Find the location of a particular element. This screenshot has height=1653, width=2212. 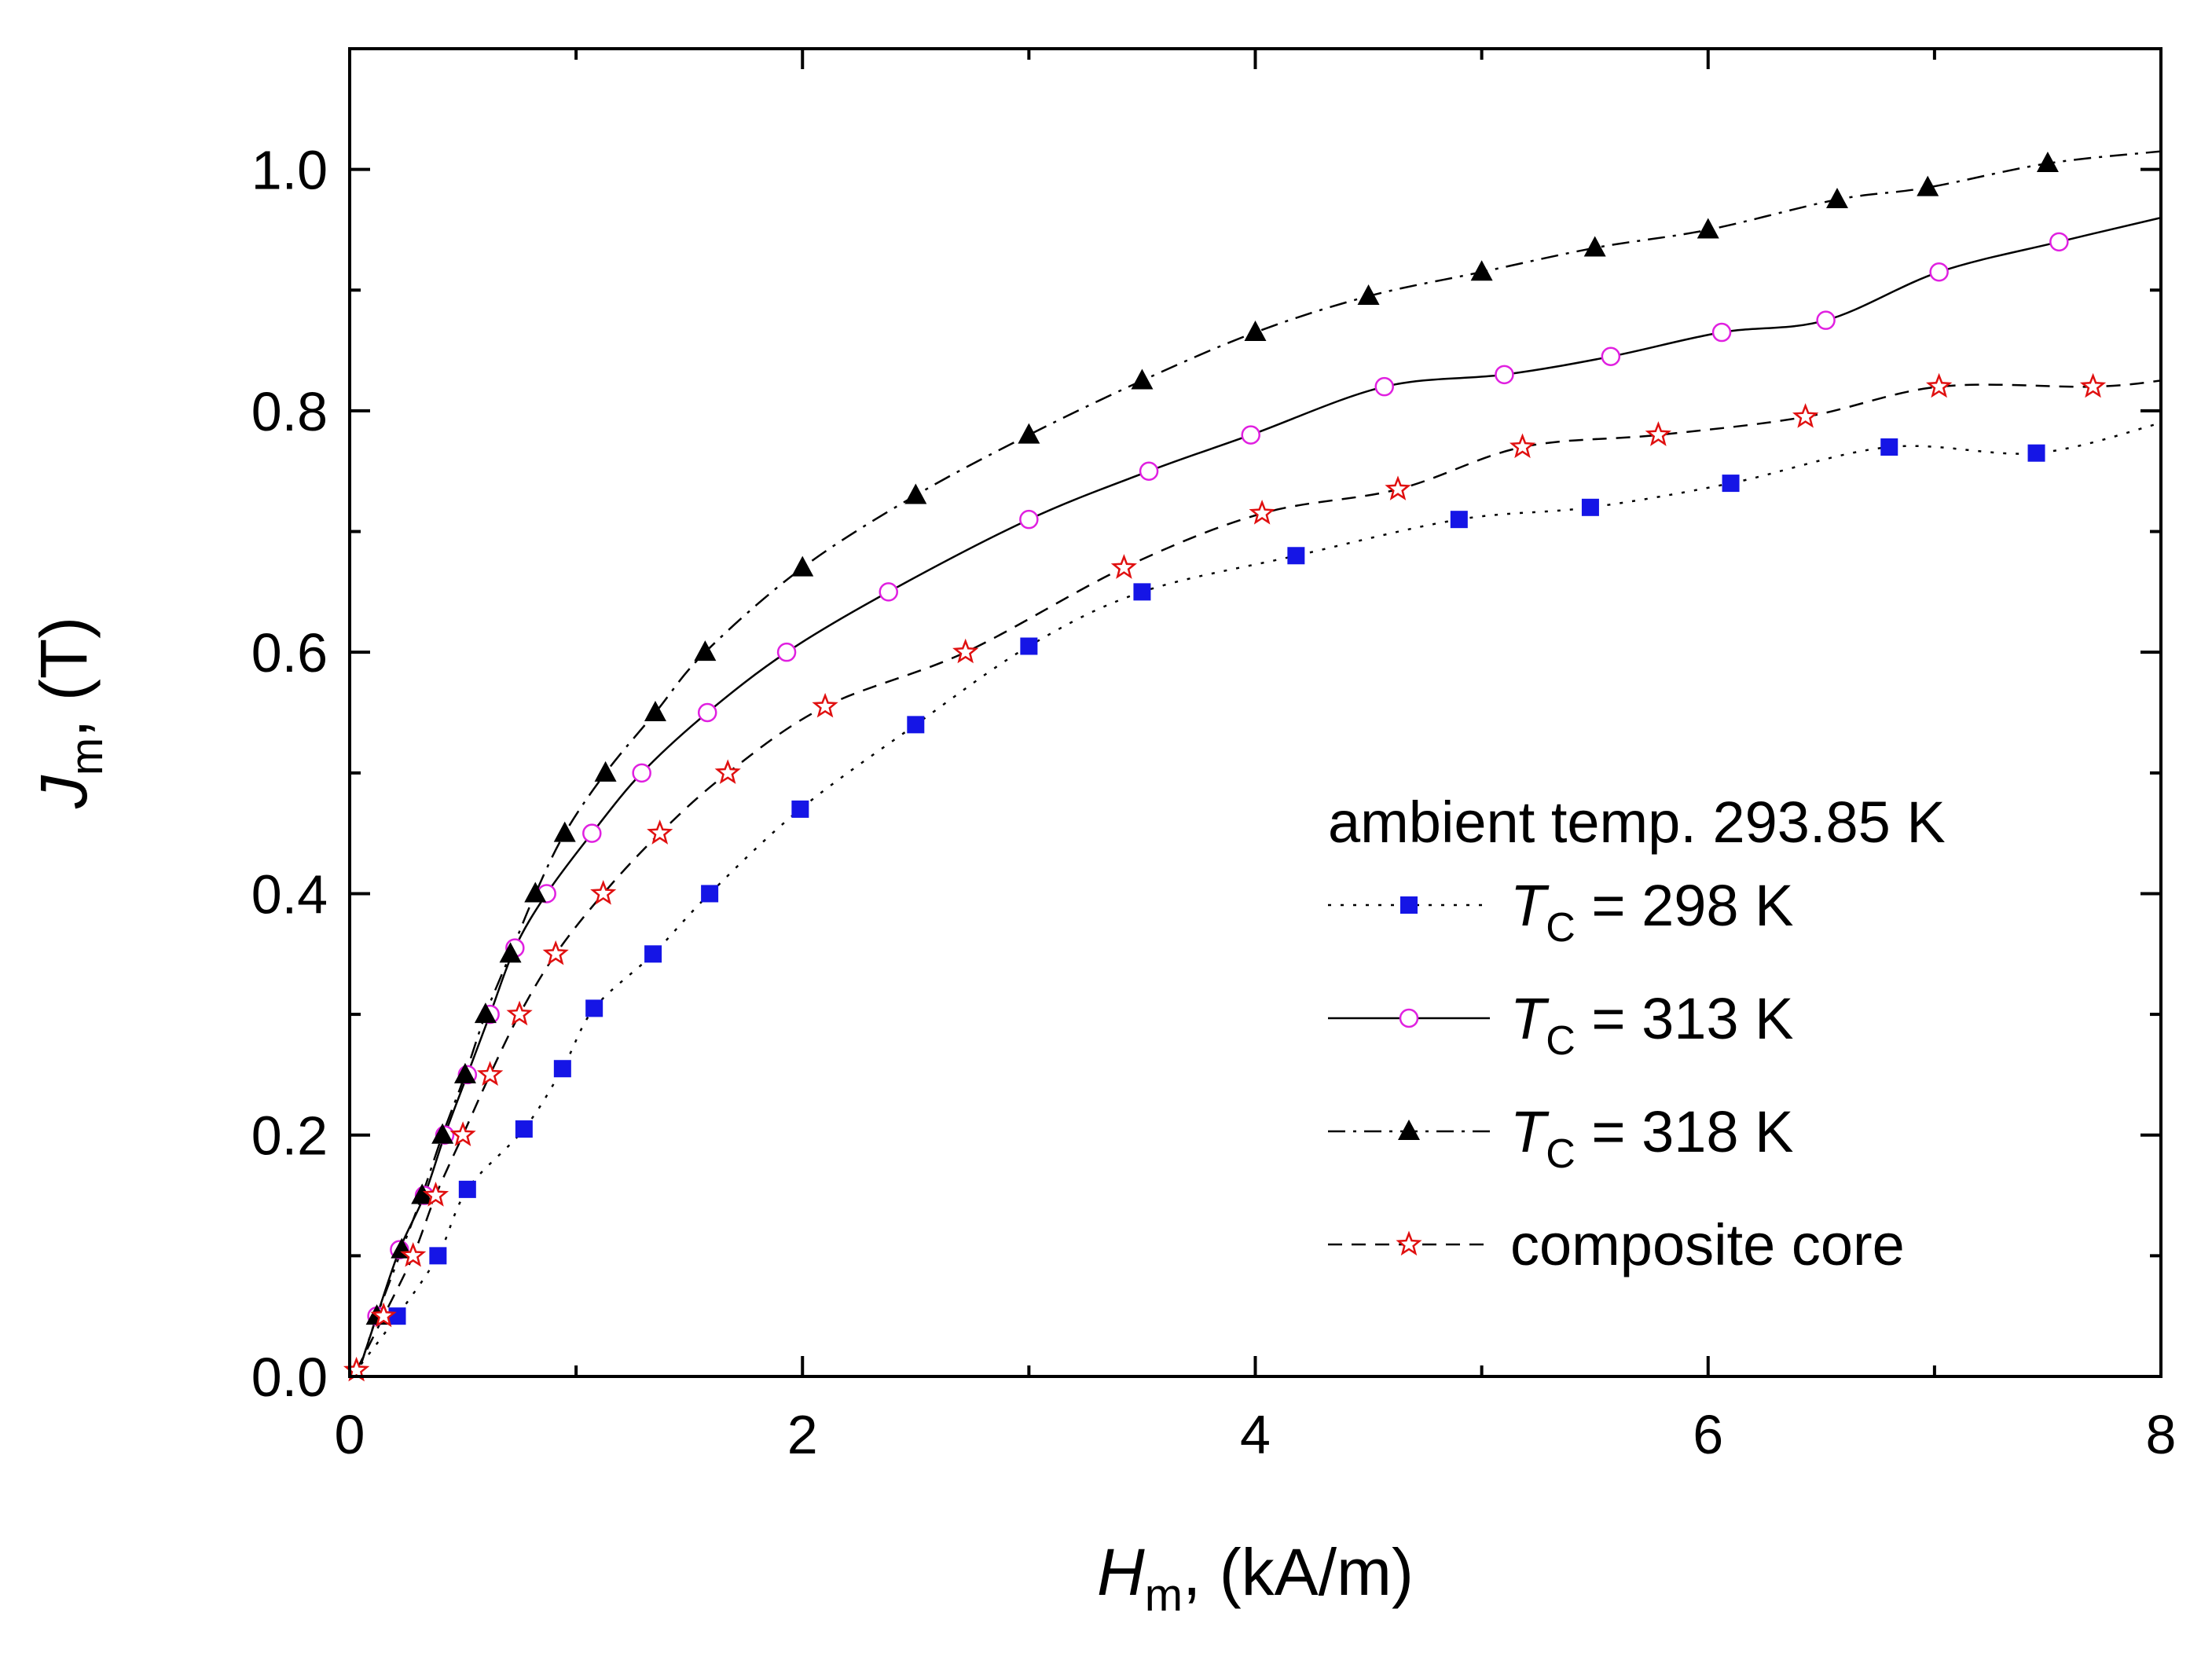

legend-entry-2: TC = 318 K is located at coordinates (1560, 1138).